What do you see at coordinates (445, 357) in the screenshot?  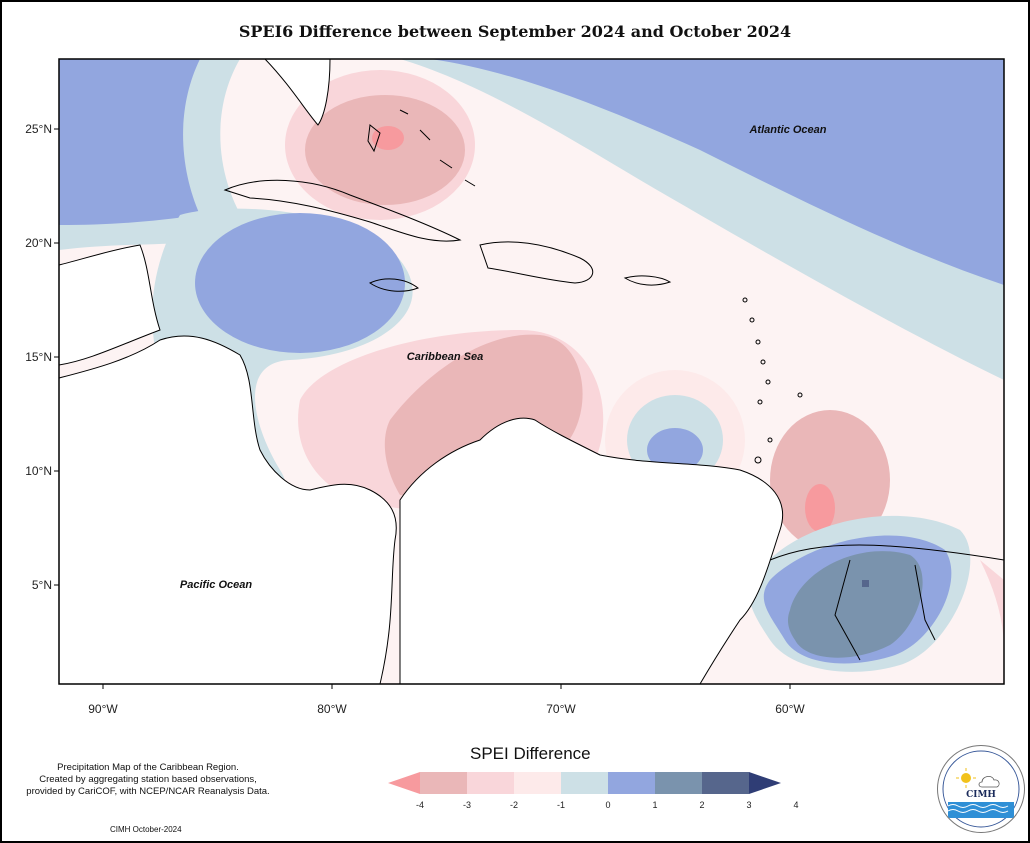 I see `caribbean-sea-label: Caribbean Sea` at bounding box center [445, 357].